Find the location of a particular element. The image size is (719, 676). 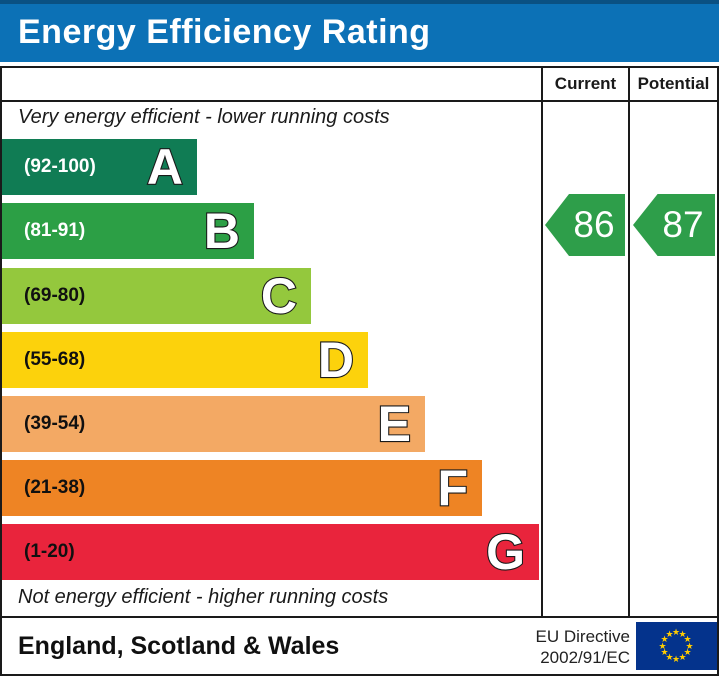

band-b-letter: B is located at coordinates (222, 231).